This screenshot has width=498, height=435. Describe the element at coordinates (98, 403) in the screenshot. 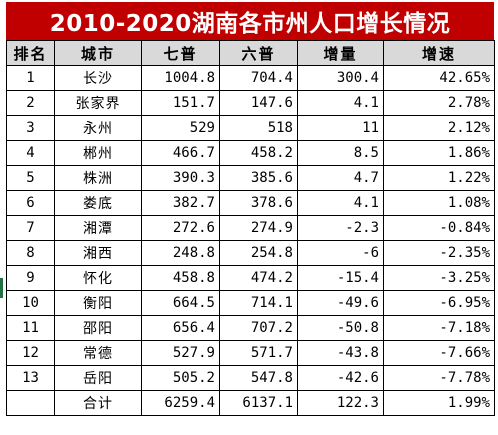

I see `cell-total-label: 合计` at that location.